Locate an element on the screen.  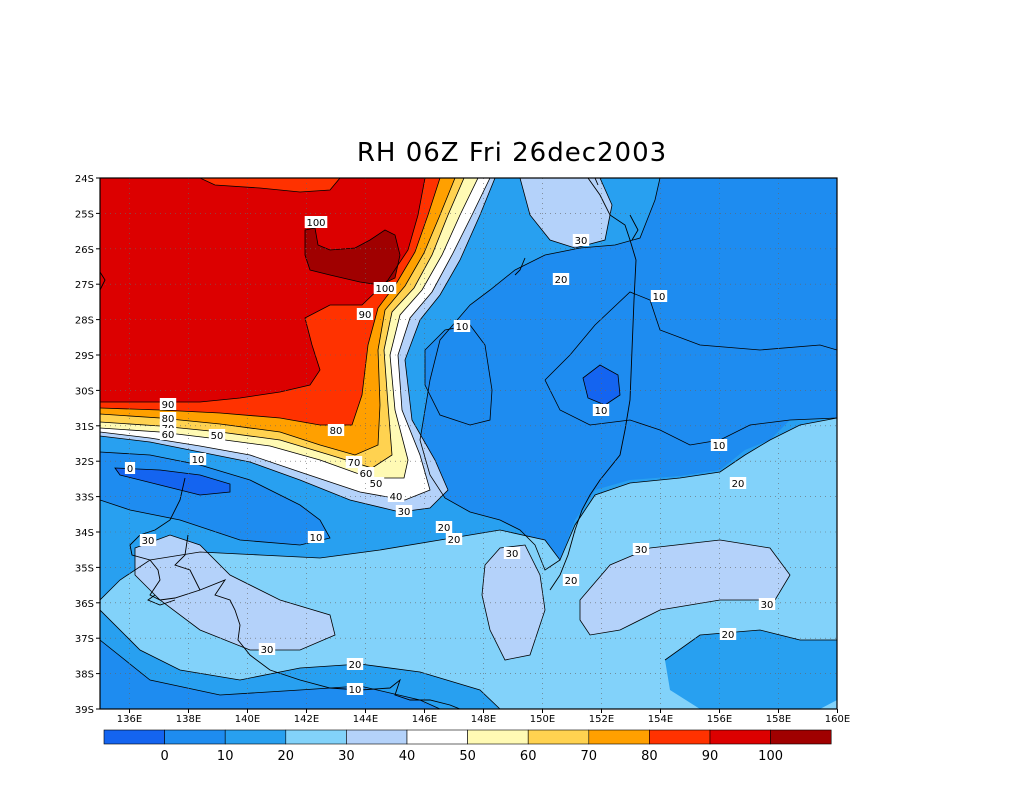
colorbar-label: 0 is located at coordinates (164, 756).